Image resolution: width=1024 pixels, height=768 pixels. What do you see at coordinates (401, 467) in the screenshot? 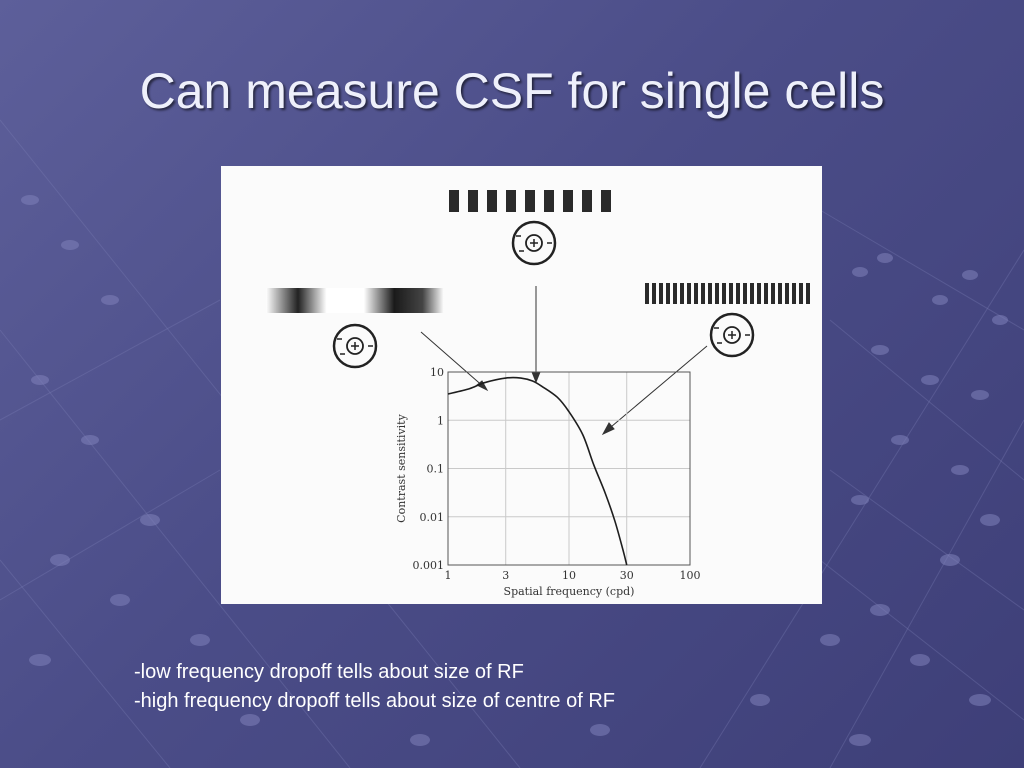
I see `y-axis-label: Contrast sensitivity` at bounding box center [401, 467].